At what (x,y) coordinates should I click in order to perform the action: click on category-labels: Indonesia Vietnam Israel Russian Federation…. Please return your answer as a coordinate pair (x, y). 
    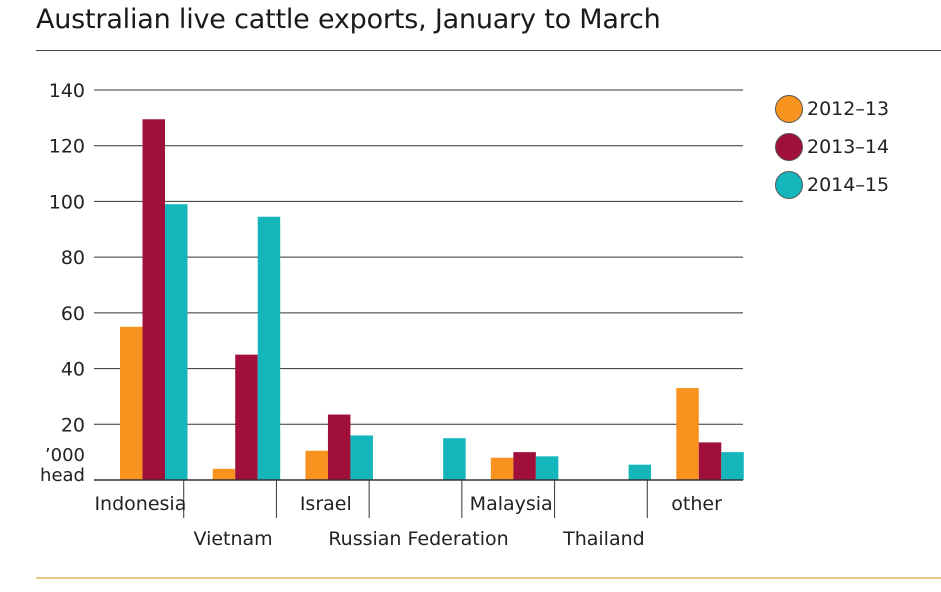
    Looking at the image, I should click on (408, 521).